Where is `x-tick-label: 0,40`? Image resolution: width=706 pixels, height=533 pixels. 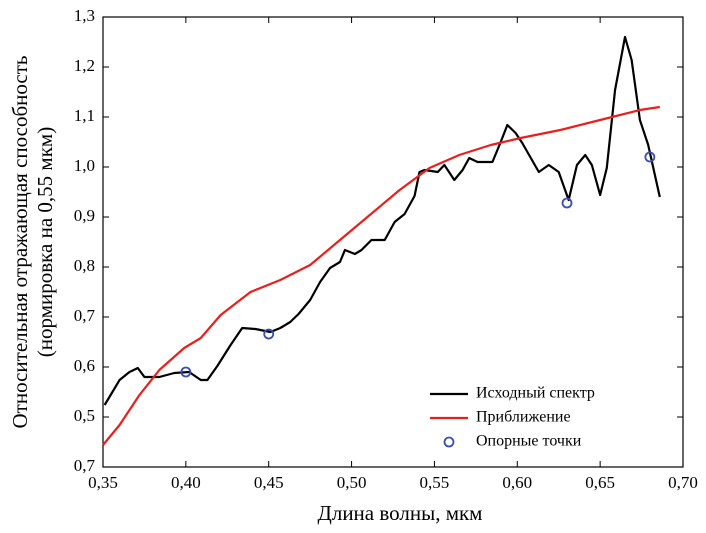
x-tick-label: 0,40 is located at coordinates (186, 482).